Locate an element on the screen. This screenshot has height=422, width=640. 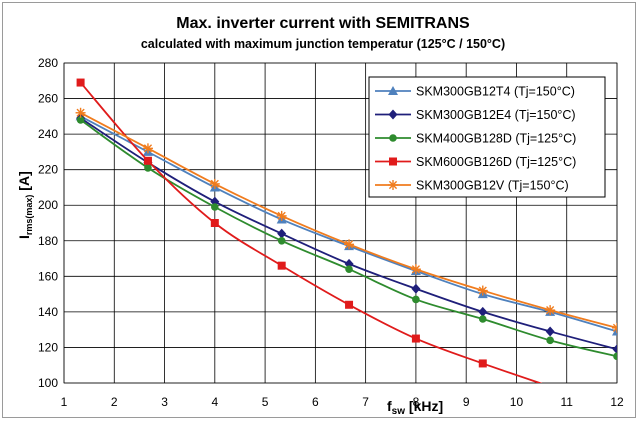
chart-title: Max. inverter current with SEMITRANS is located at coordinates (323, 23).